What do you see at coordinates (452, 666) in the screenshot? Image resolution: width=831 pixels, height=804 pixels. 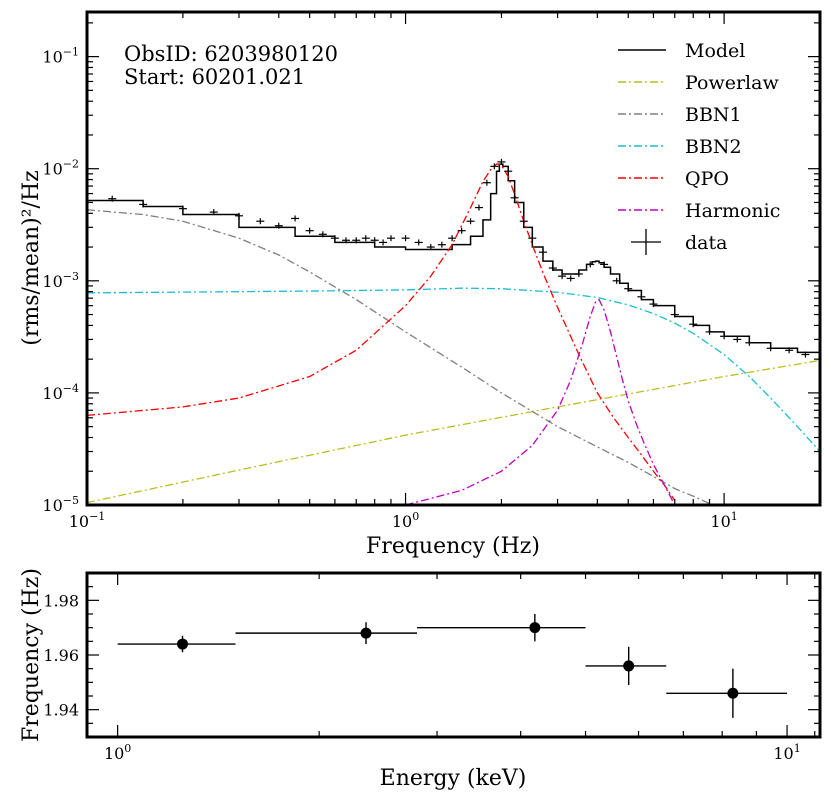 I see `qpo-frequency-points` at bounding box center [452, 666].